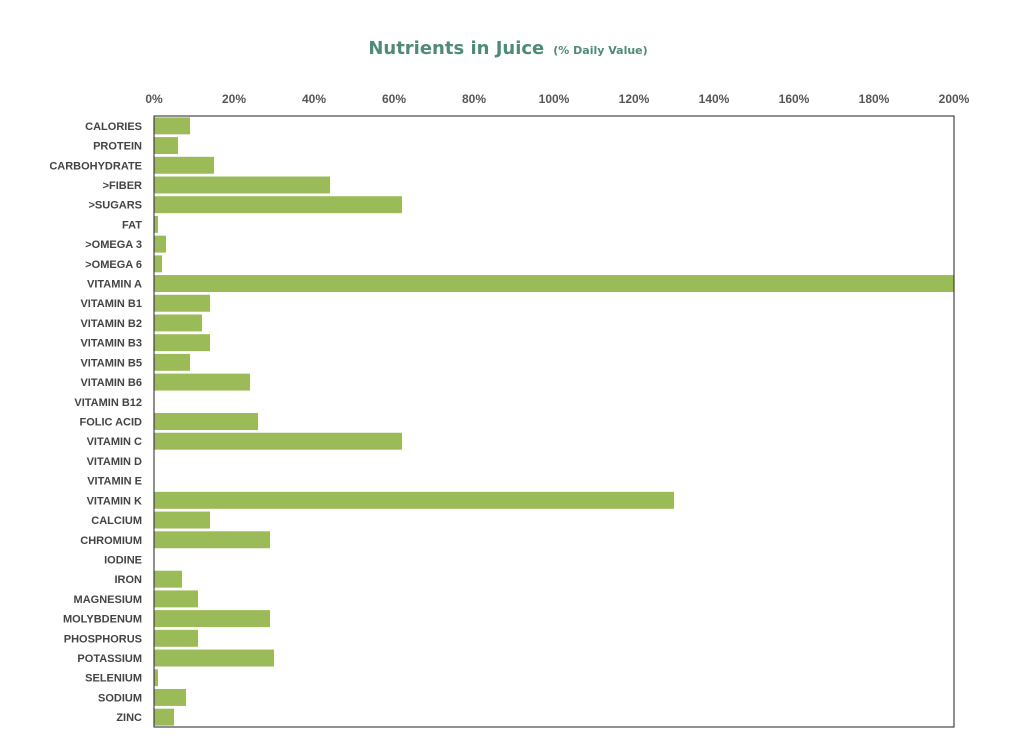  Describe the element at coordinates (122, 186) in the screenshot. I see `category-label: >FIBER` at that location.